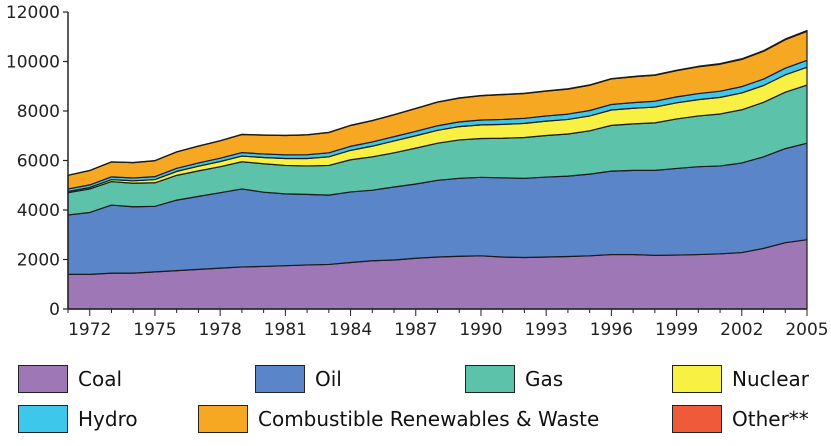  Describe the element at coordinates (38, 261) in the screenshot. I see `y-tick-label: 2000` at that location.